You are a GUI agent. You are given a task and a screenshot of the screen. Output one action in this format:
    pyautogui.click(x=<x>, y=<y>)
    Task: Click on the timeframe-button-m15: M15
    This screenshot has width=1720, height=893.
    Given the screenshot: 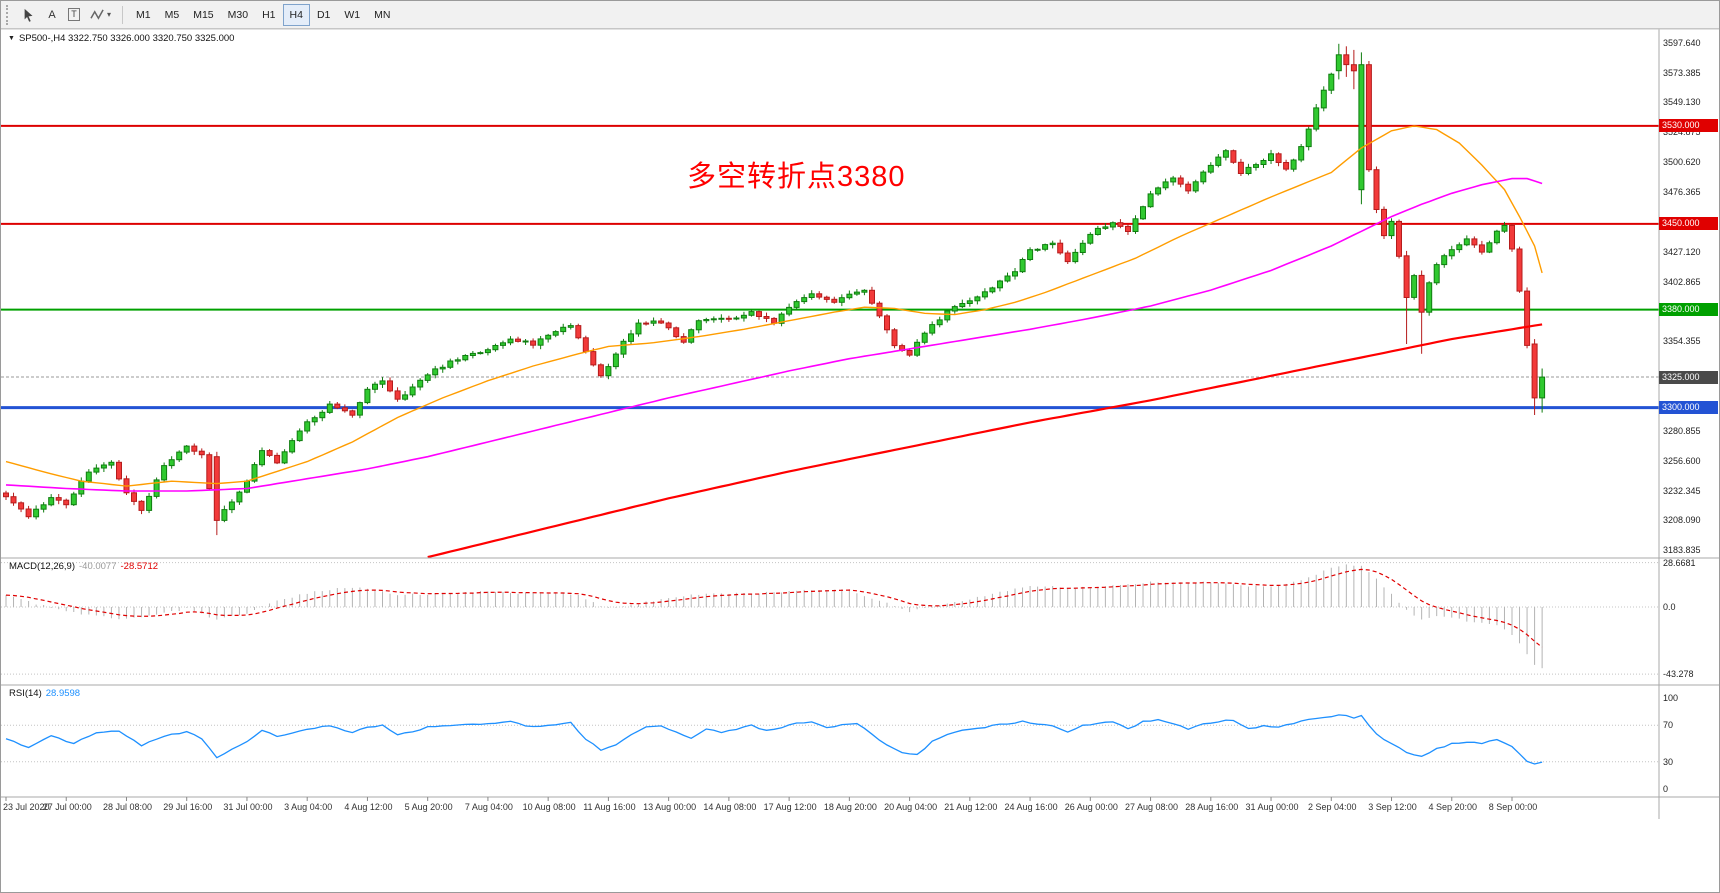 What is the action you would take?
    pyautogui.click(x=203, y=15)
    